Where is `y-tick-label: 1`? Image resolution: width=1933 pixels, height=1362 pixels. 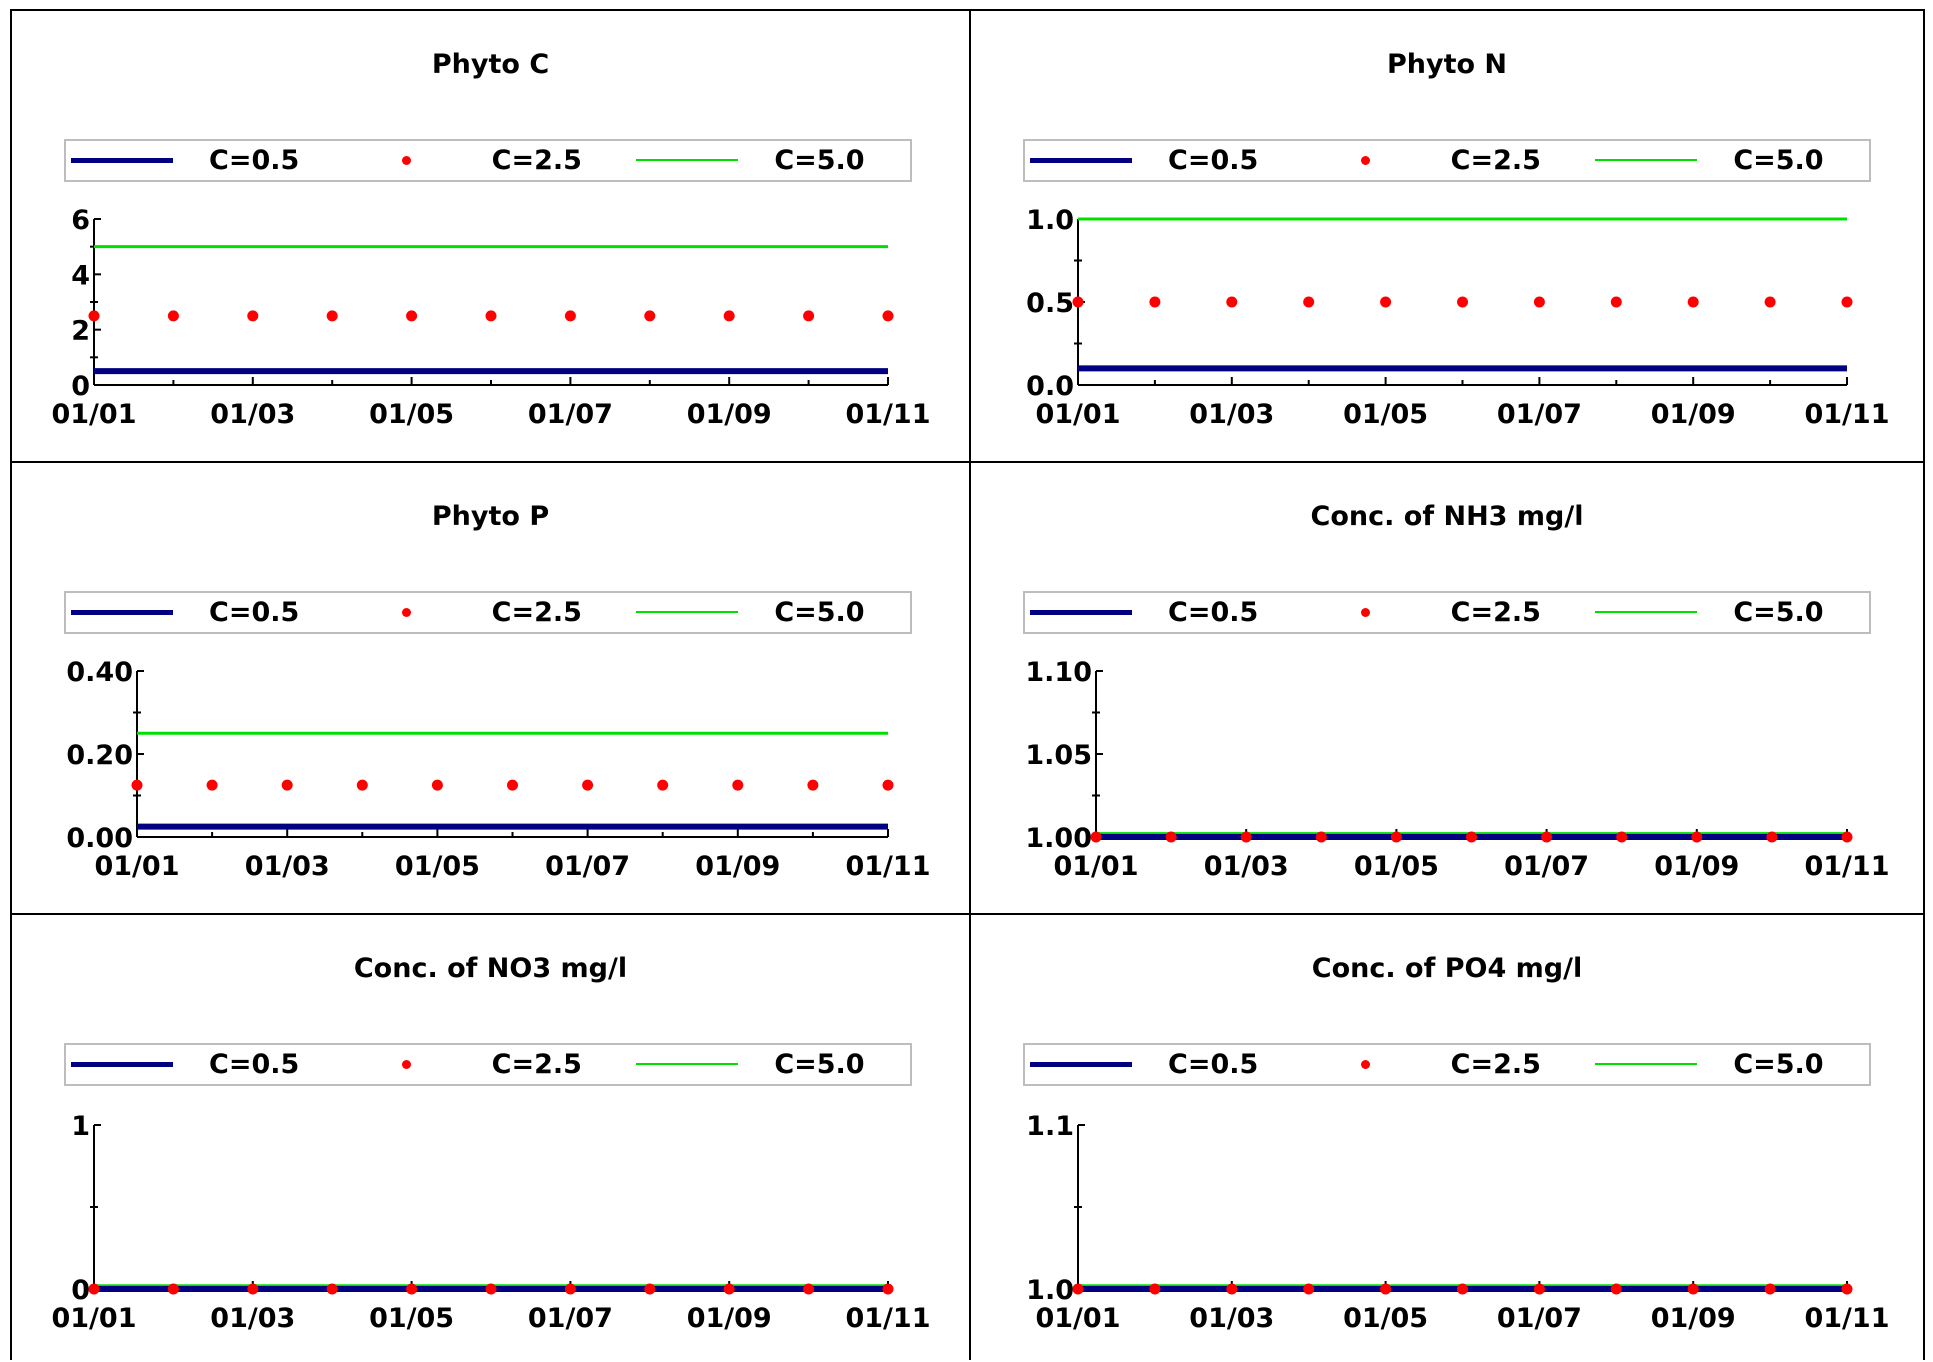
y-tick-label: 1 is located at coordinates (80, 1126).